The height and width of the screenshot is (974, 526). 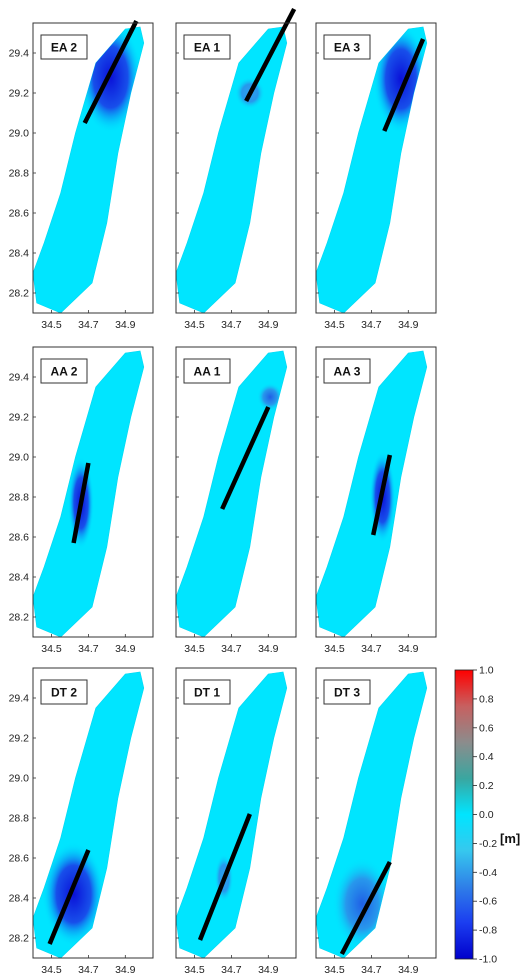 I want to click on colorbar-tick-label: 0.6, so click(x=486, y=728).